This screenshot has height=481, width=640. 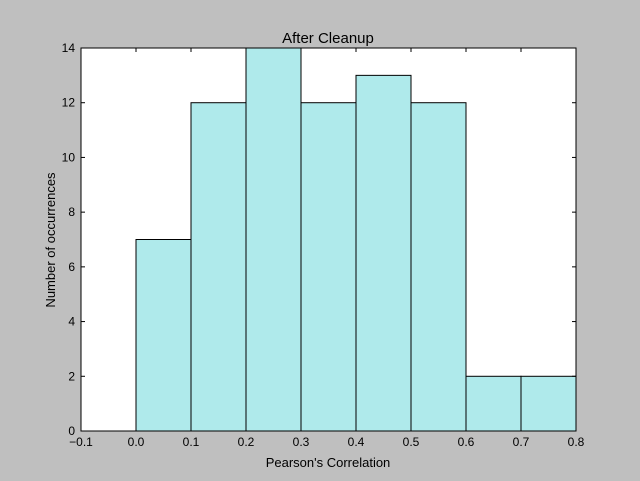 I want to click on y-tick-label: 4, so click(x=71, y=322).